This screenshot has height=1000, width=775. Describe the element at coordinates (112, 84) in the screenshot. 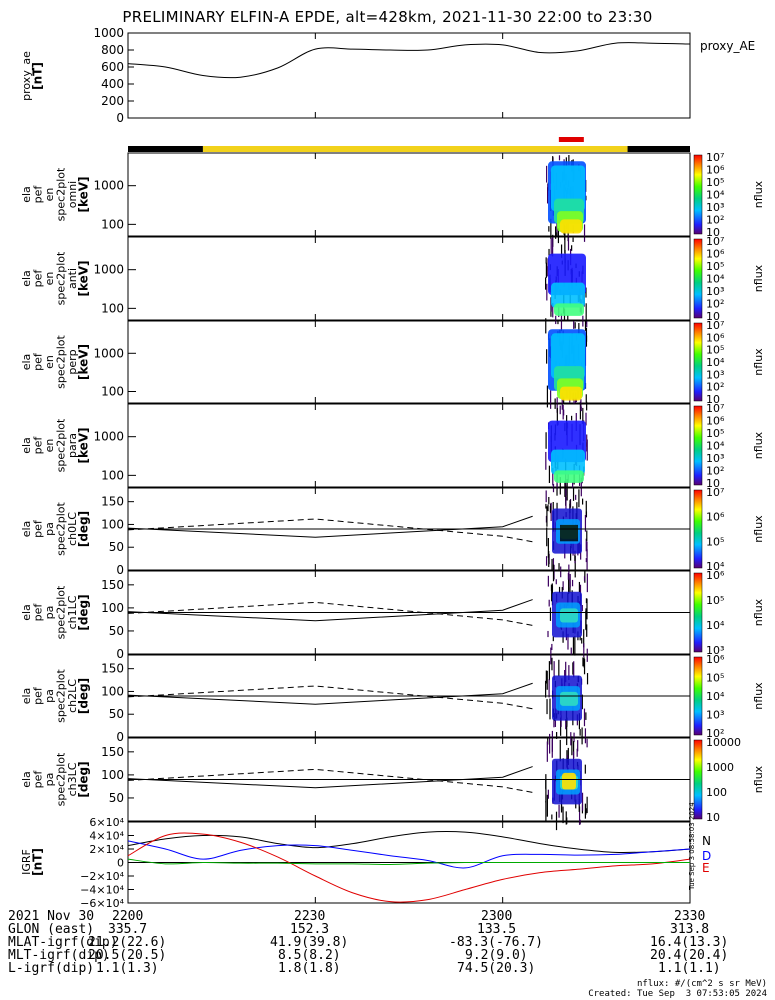

I see `y-tick-label: 400` at that location.